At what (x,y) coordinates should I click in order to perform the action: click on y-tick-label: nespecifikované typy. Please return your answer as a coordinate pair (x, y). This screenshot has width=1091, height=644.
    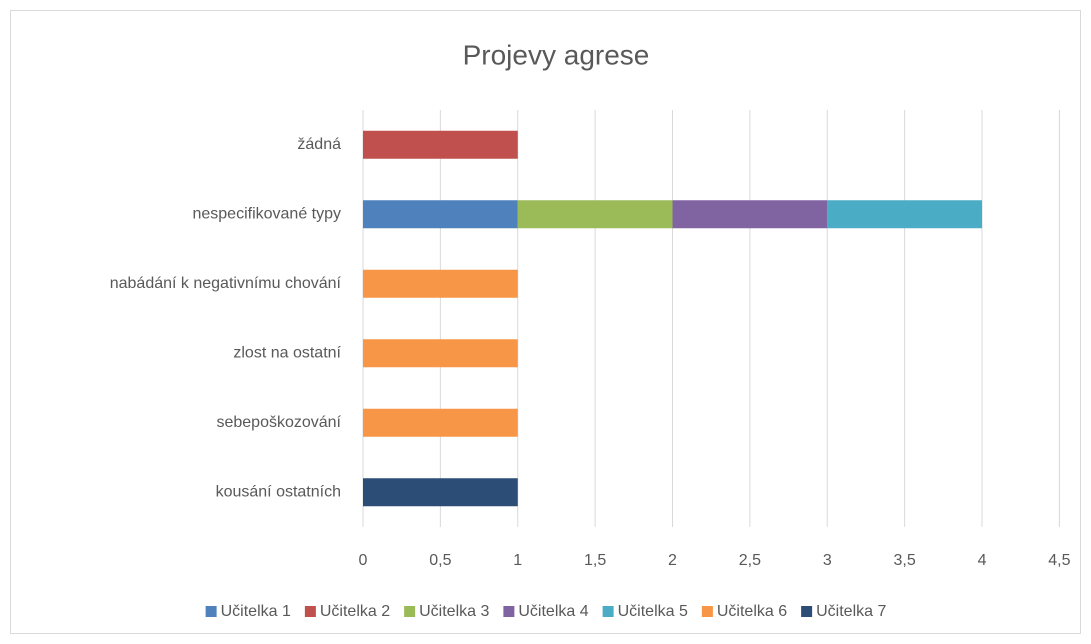
    Looking at the image, I should click on (266, 213).